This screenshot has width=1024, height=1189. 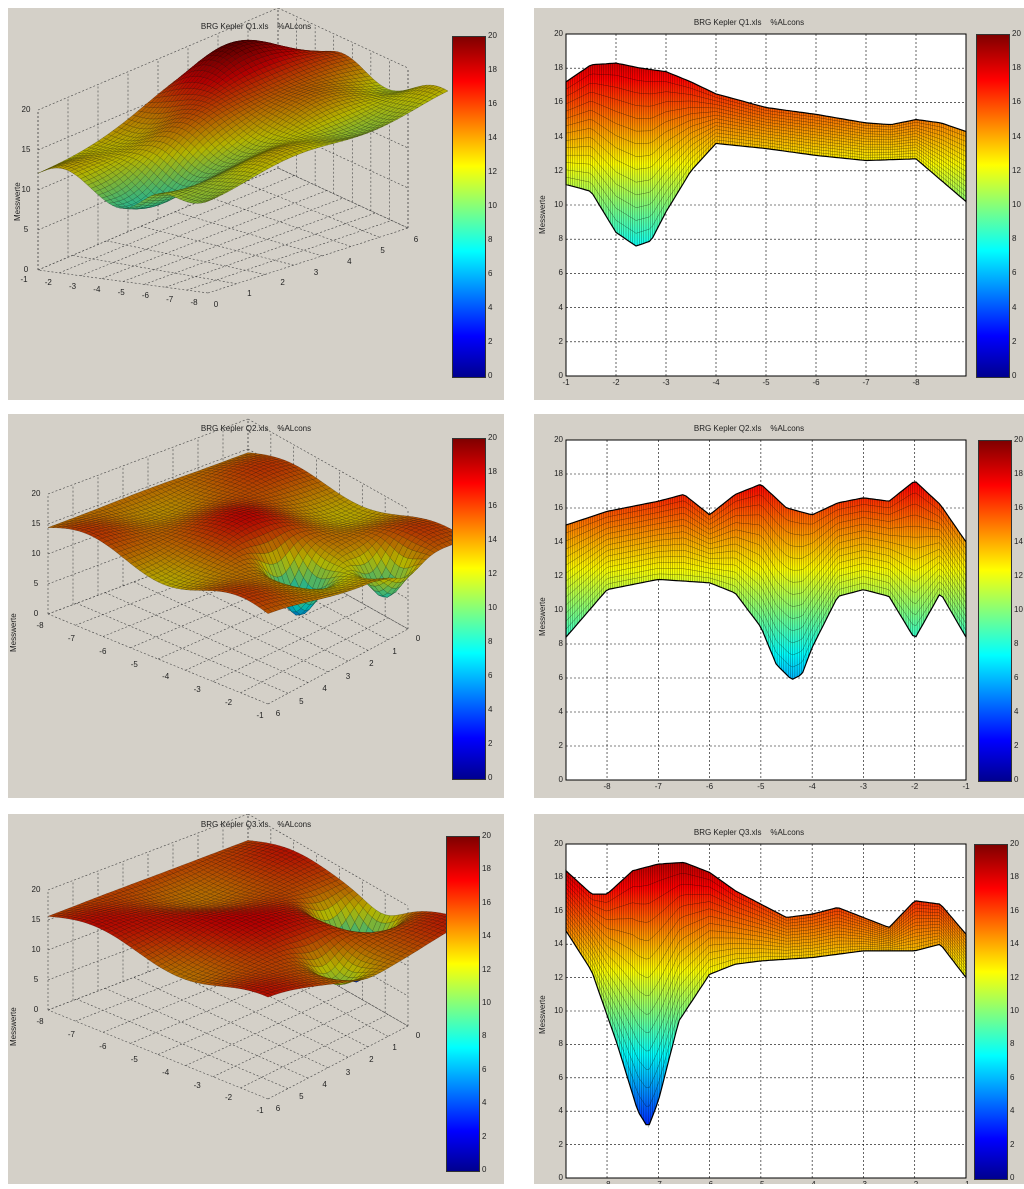 I want to click on plot-3d, so click(x=243, y=151).